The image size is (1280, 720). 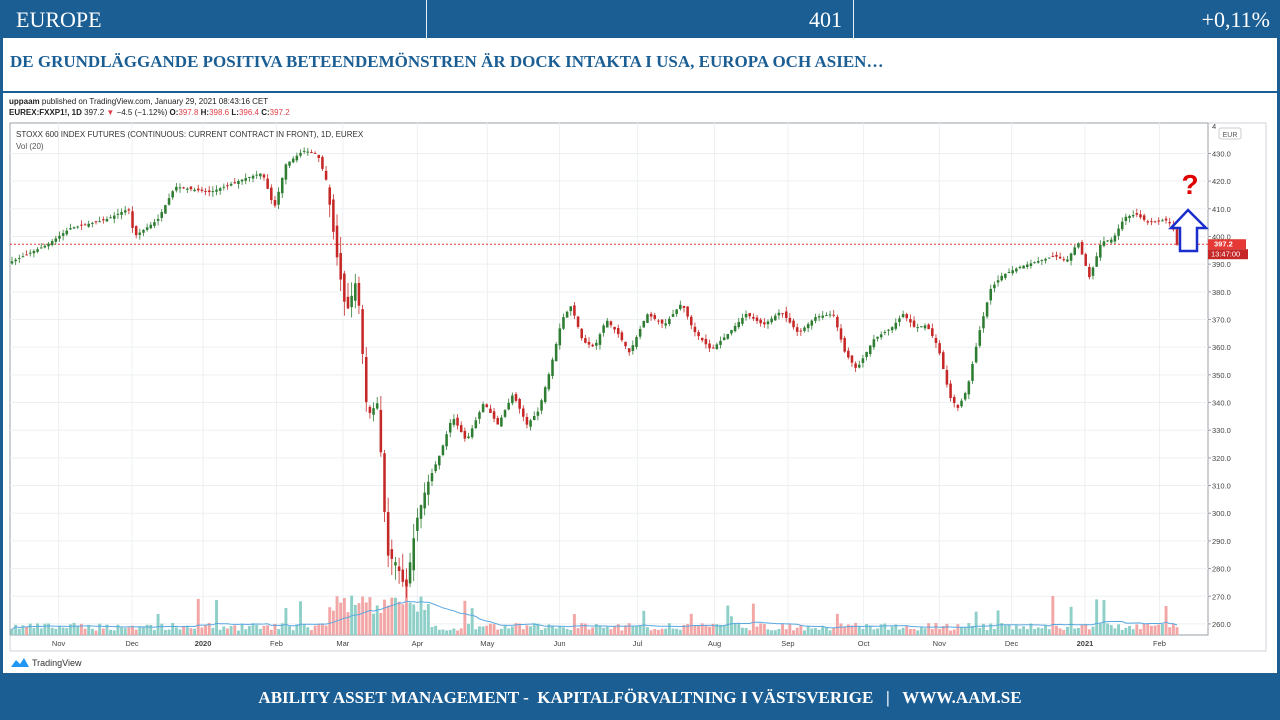 I want to click on close-label: C:, so click(x=265, y=112).